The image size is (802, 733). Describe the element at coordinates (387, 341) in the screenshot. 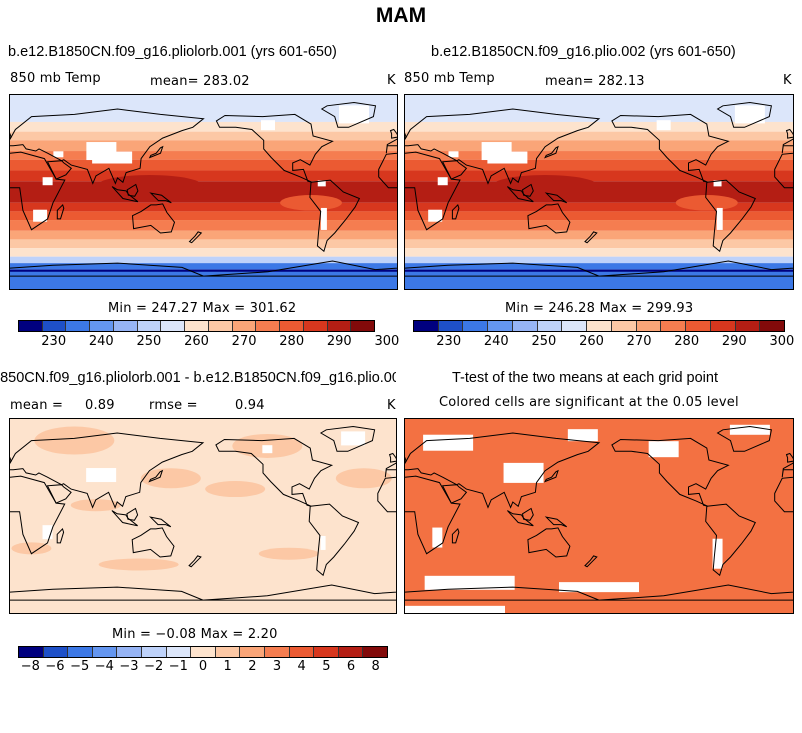

I see `panel1-colorbar-tick-7: 300` at that location.